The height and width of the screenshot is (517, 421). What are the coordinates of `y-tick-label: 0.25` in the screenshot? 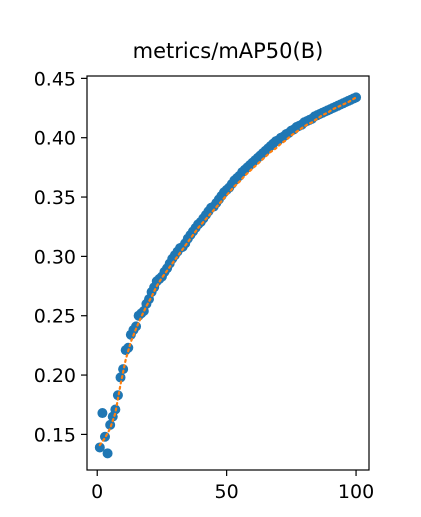 It's located at (55, 317).